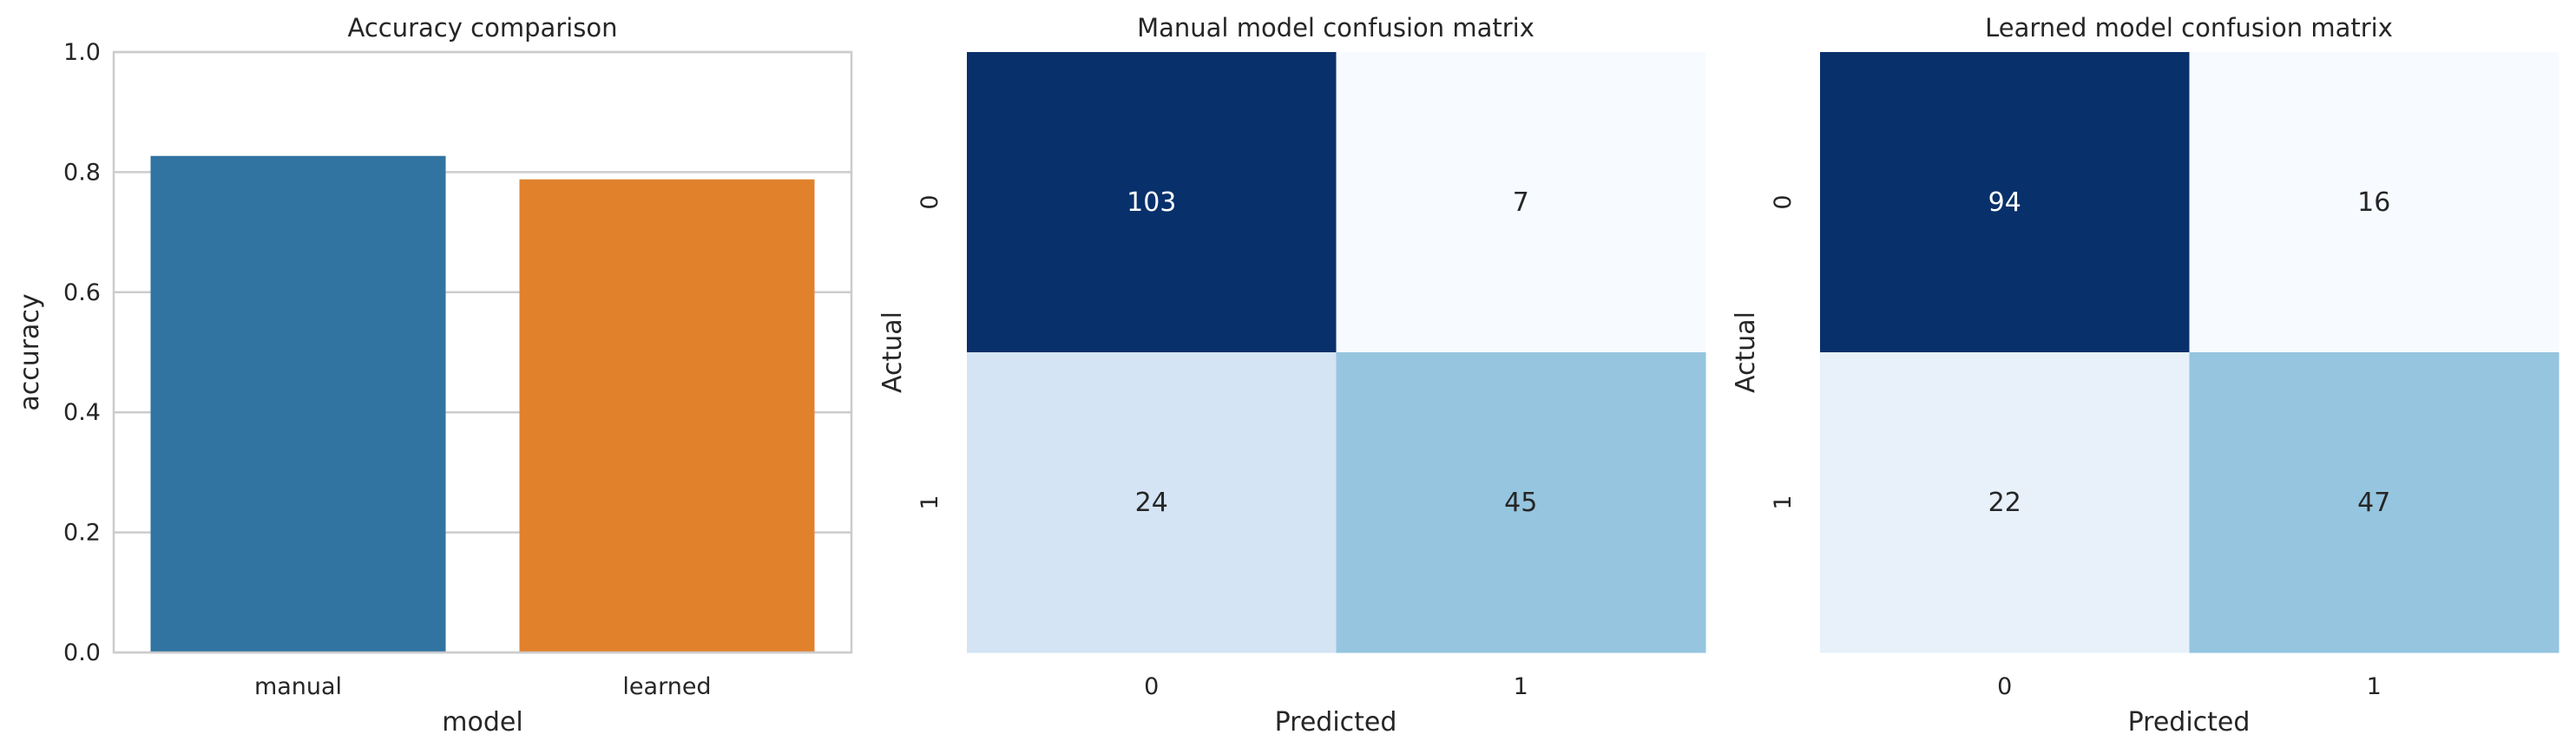  Describe the element at coordinates (1783, 201) in the screenshot. I see `hm2-y-tick-label: 0` at that location.